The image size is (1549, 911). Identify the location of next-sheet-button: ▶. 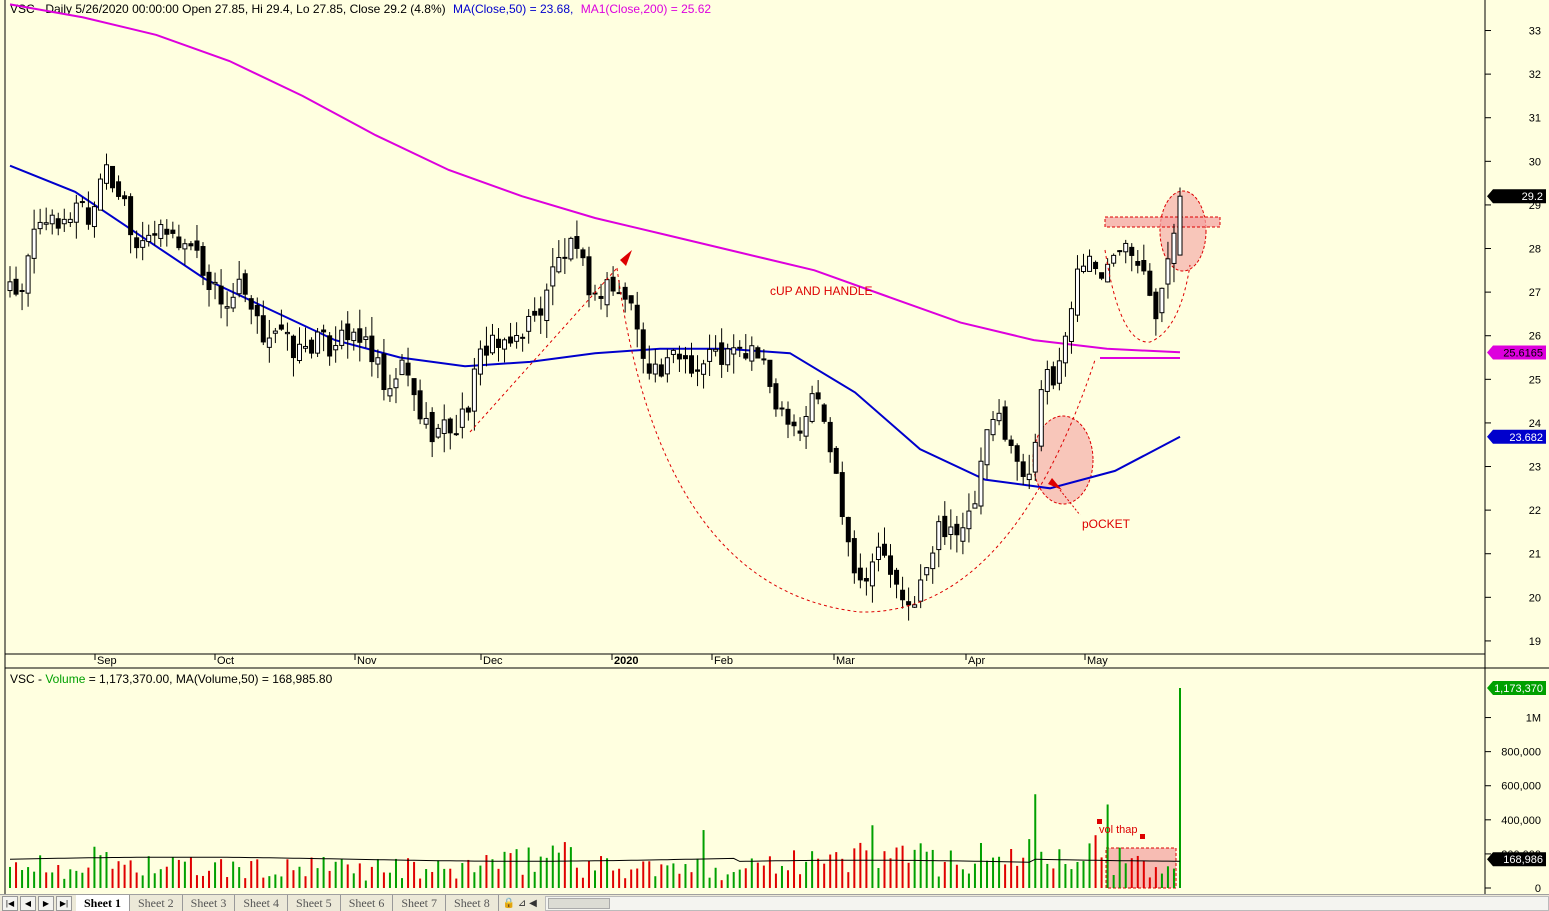
(46, 903).